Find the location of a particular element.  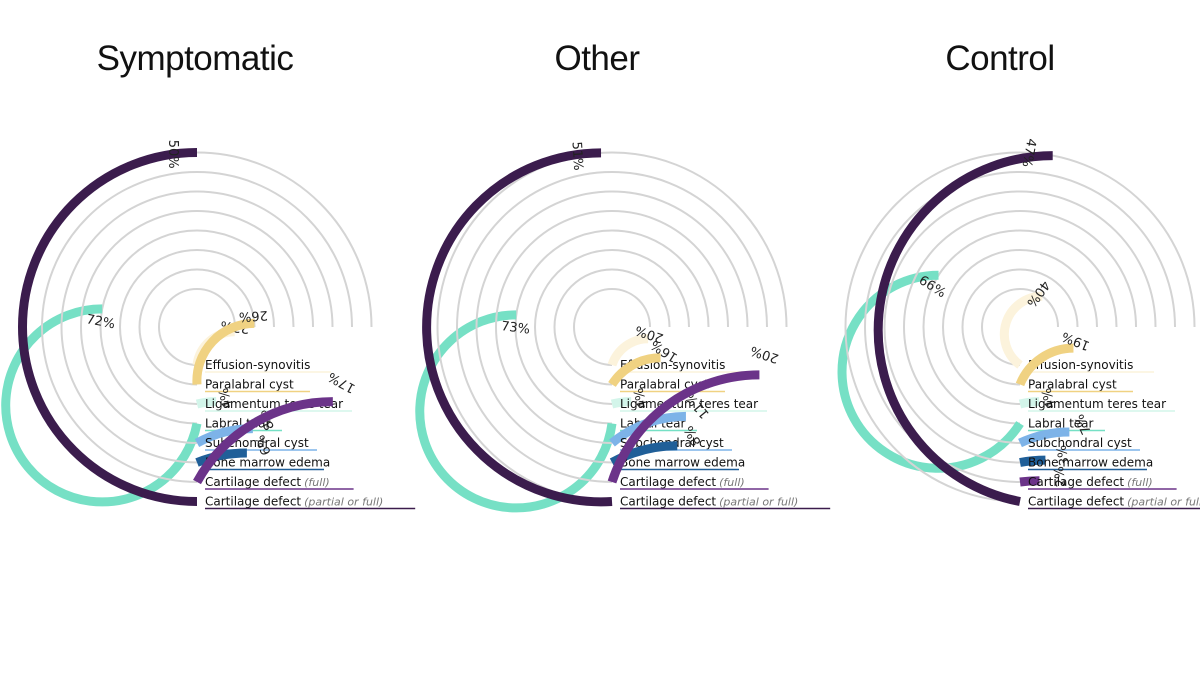

value-label: 6% is located at coordinates (264, 444).